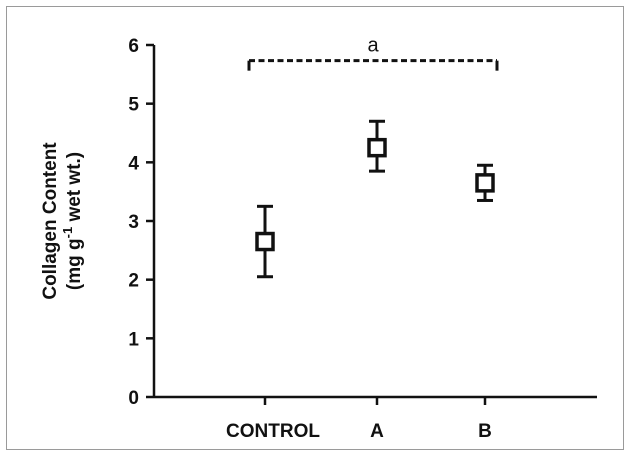  What do you see at coordinates (273, 431) in the screenshot?
I see `x-tick-label-control: CONTROL` at bounding box center [273, 431].